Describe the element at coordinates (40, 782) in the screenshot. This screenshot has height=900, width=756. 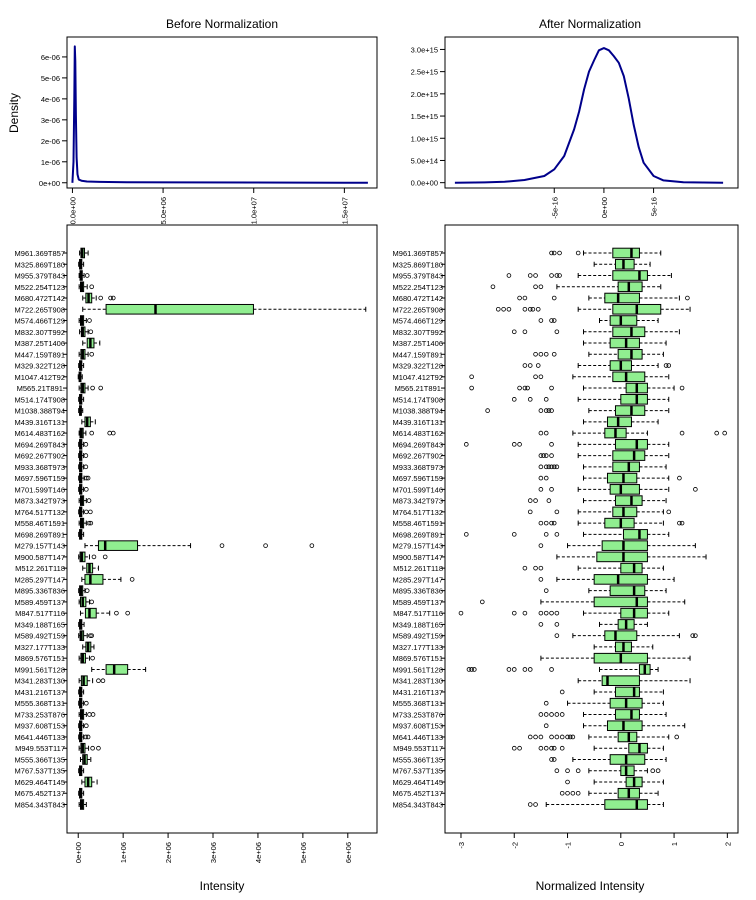
I see `intensity-category-label: M629.464T145` at that location.